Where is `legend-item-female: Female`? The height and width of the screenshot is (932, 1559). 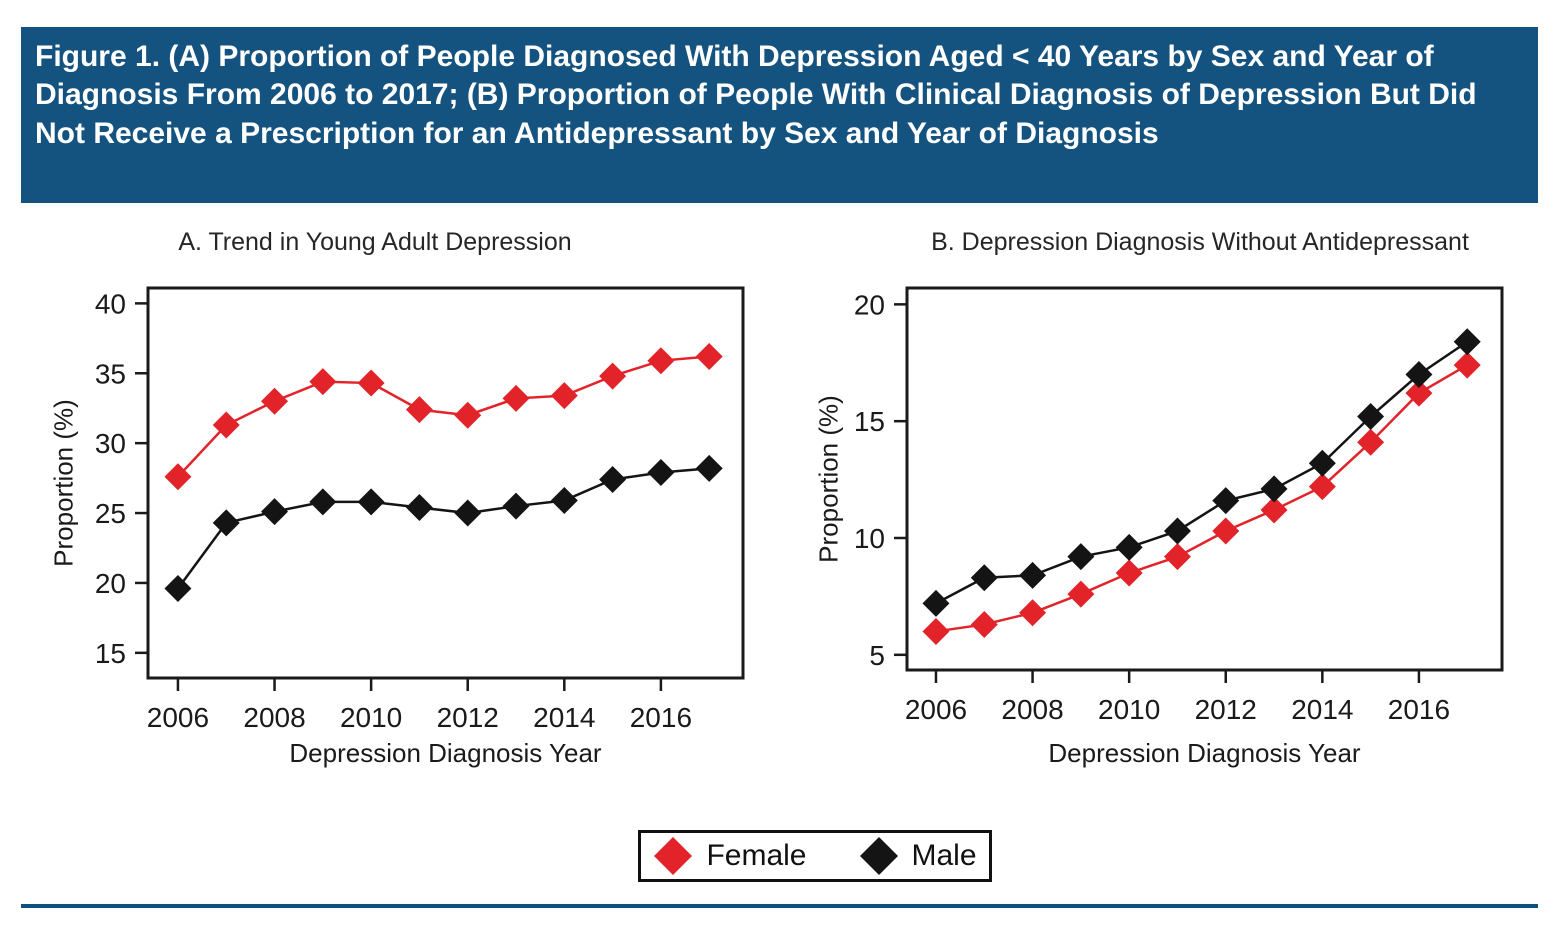 legend-item-female: Female is located at coordinates (730, 856).